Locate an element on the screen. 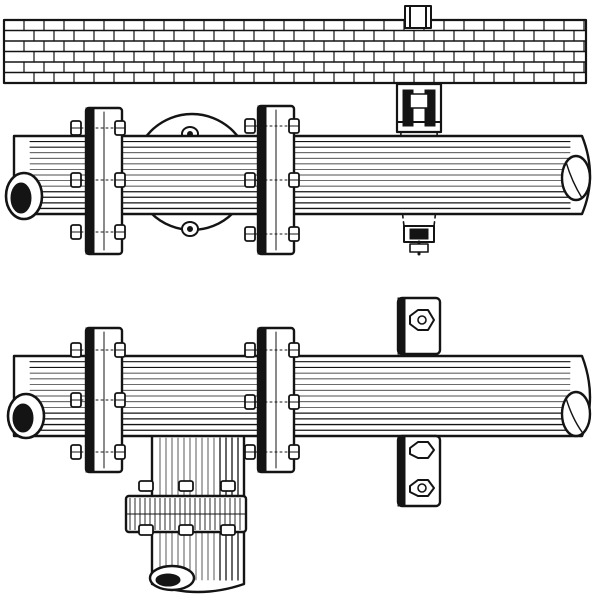 The image size is (600, 595). pipe-clamp-lower is located at coordinates (419, 471).